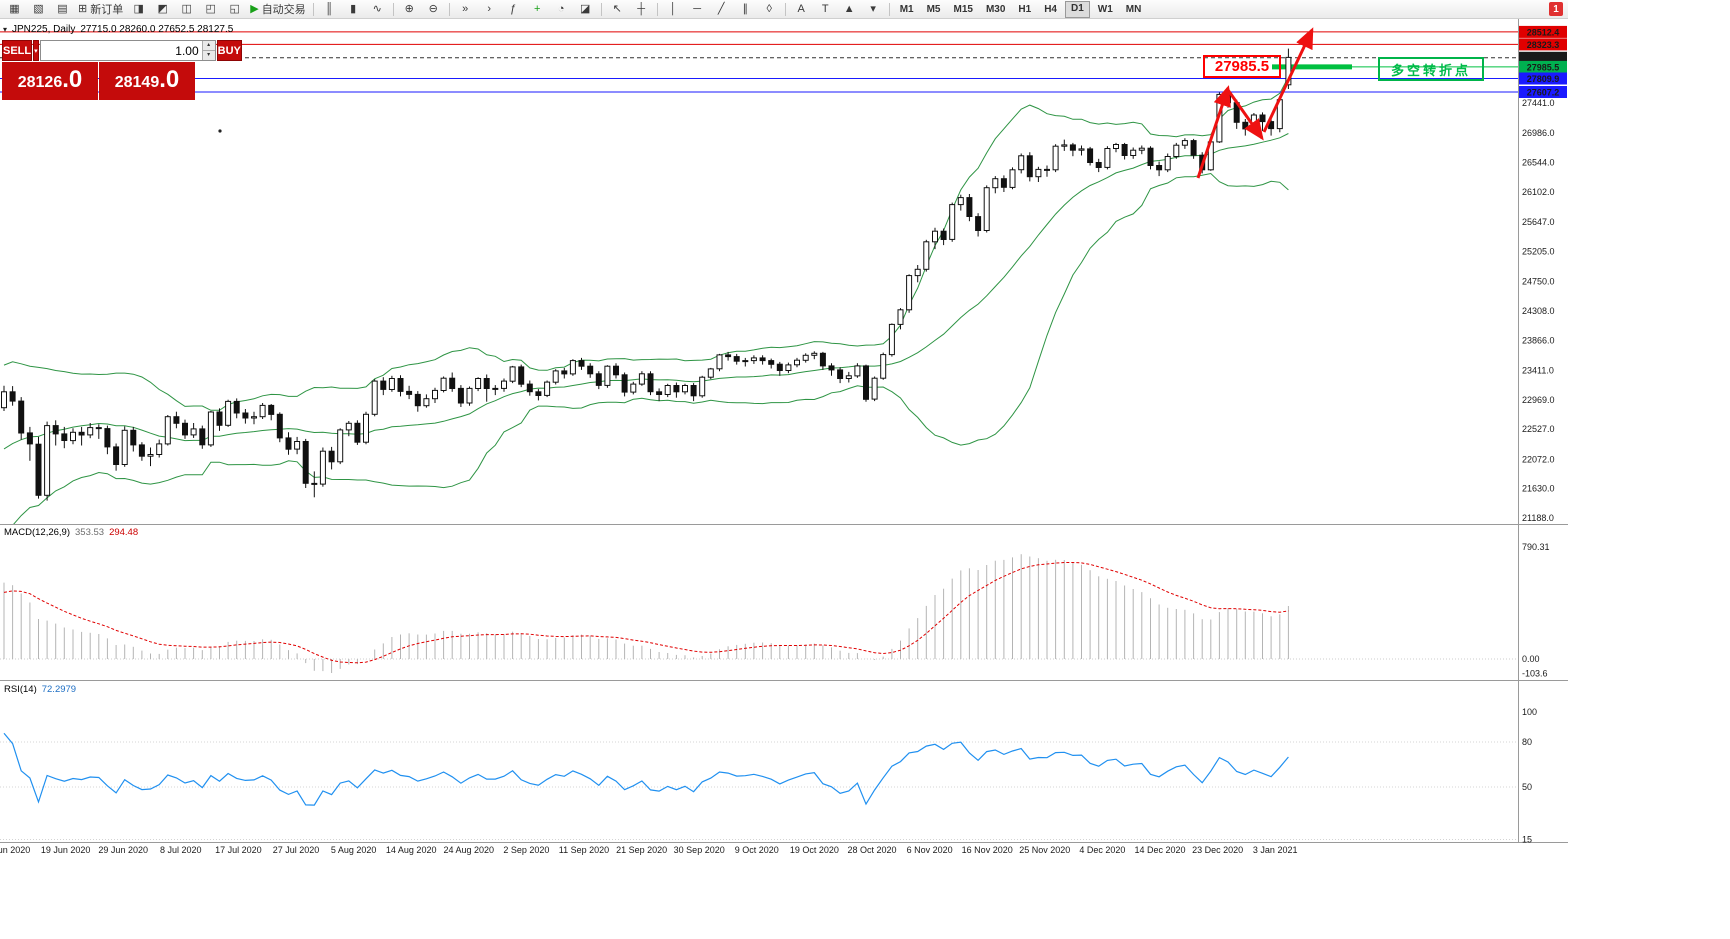 The height and width of the screenshot is (939, 1730). What do you see at coordinates (138, 9) in the screenshot?
I see `metaeditor-icon: ◨` at bounding box center [138, 9].